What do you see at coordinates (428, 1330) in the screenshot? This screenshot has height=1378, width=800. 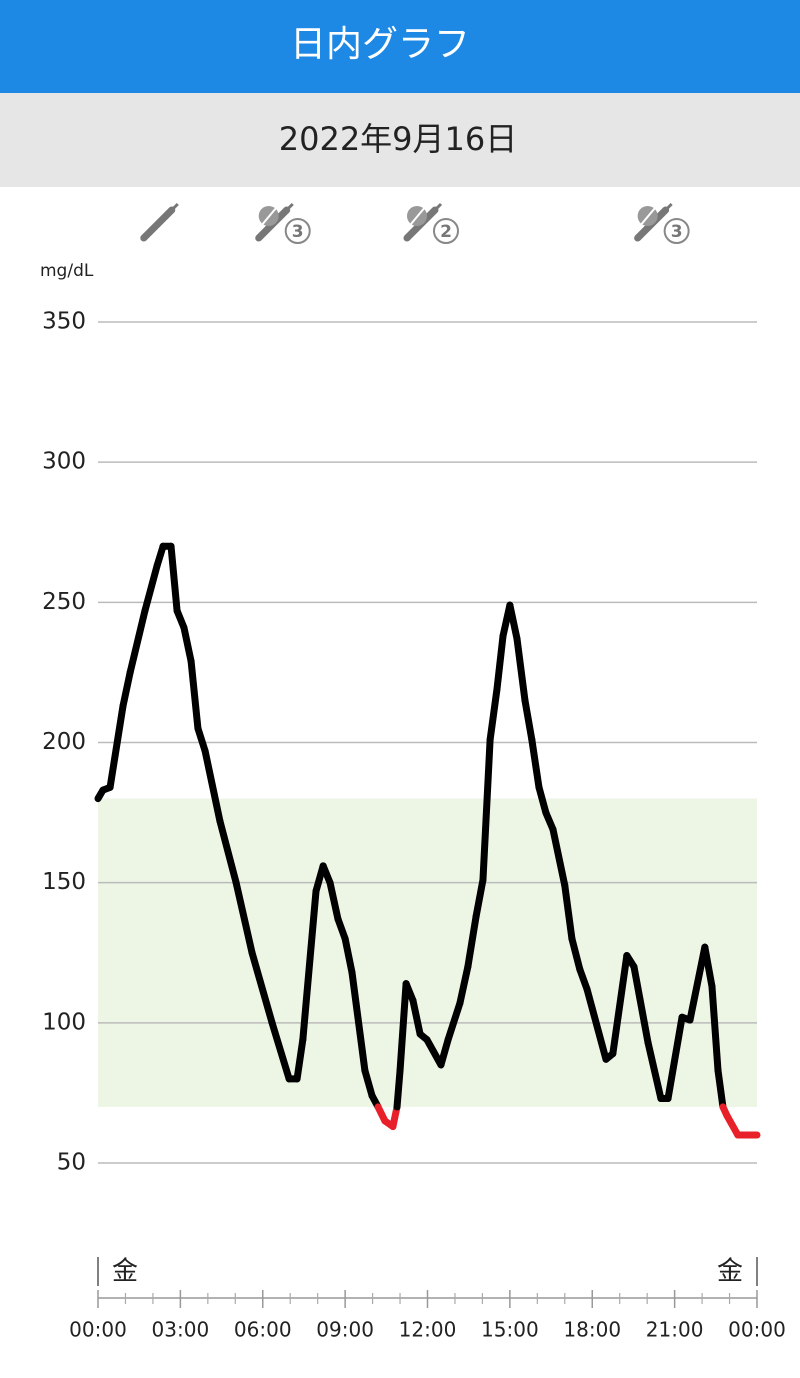 I see `x-tick-label: 12:00` at bounding box center [428, 1330].